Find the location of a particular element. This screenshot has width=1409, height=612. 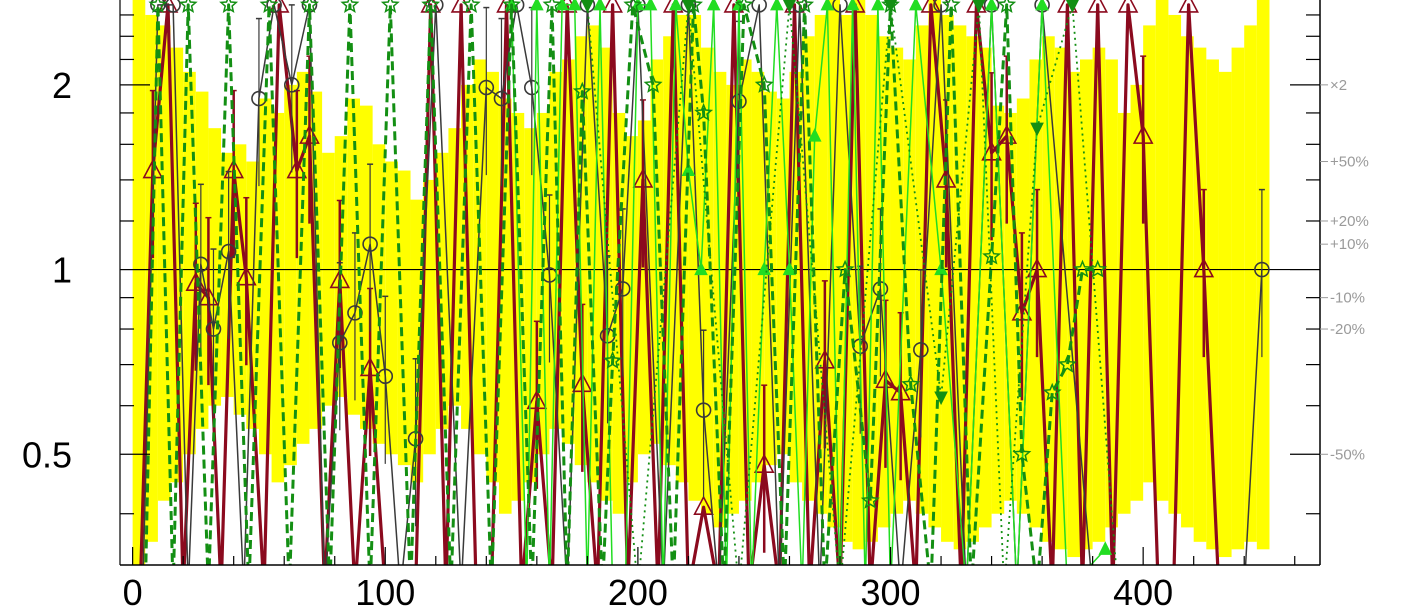

y-tick-label: 0.5 is located at coordinates (47, 454).